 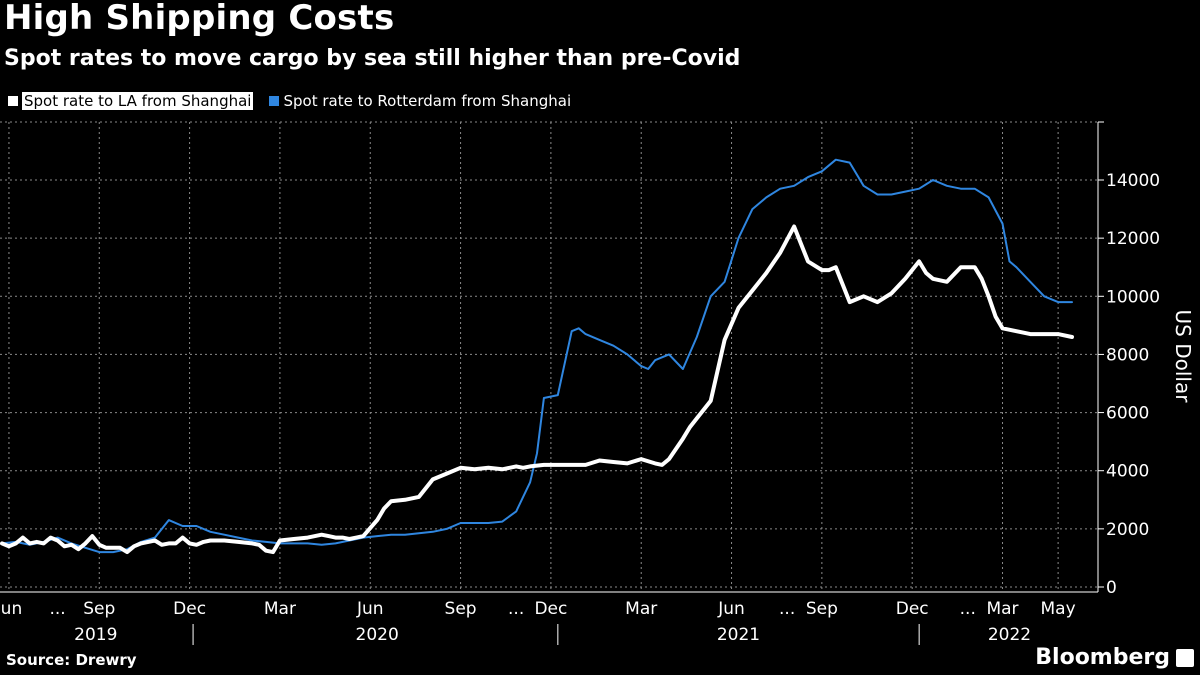 I want to click on y-tick-label: 2000, so click(x=1127, y=530).